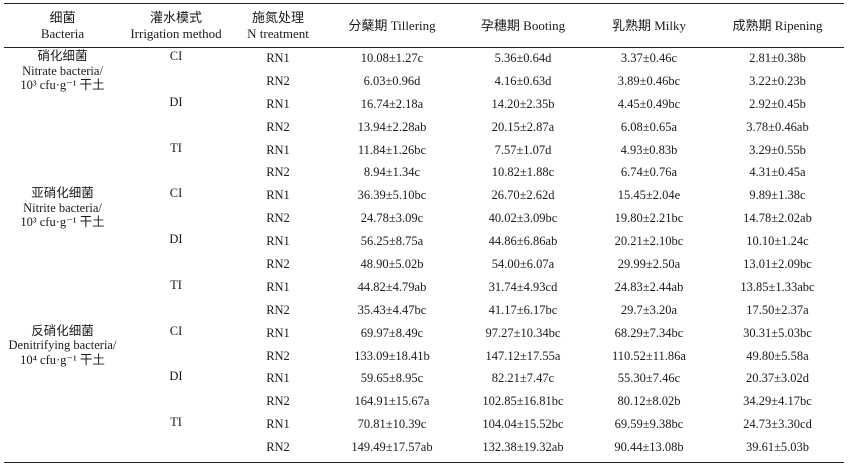 This screenshot has height=467, width=848. What do you see at coordinates (392, 149) in the screenshot?
I see `tillering-cell: 11.84±1.26bc` at bounding box center [392, 149].